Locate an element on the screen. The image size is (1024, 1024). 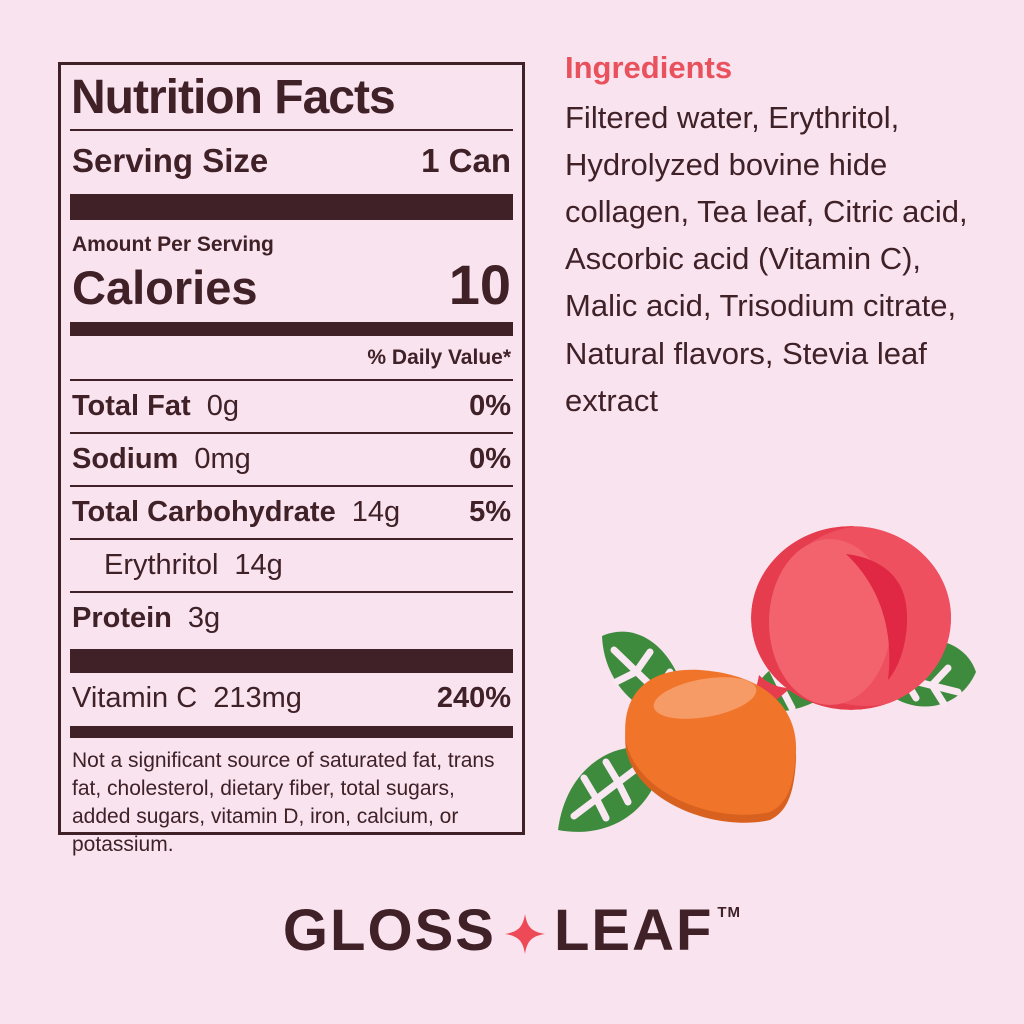
nutrient-name: Total Carbohydrate is located at coordinates (204, 511).